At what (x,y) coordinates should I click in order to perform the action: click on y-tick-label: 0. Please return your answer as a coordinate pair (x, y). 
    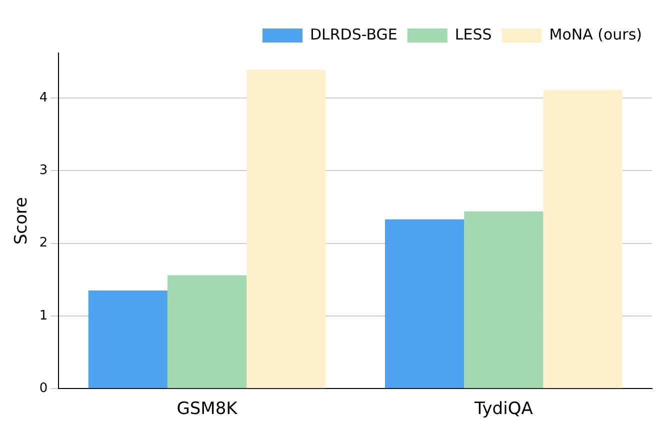
    Looking at the image, I should click on (43, 388).